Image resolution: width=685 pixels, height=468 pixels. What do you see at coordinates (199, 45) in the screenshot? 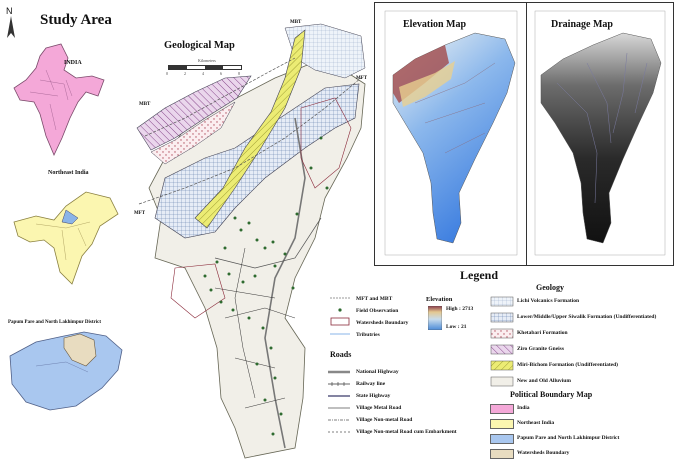
I see `geological-map-title: Geological Map` at bounding box center [199, 45].